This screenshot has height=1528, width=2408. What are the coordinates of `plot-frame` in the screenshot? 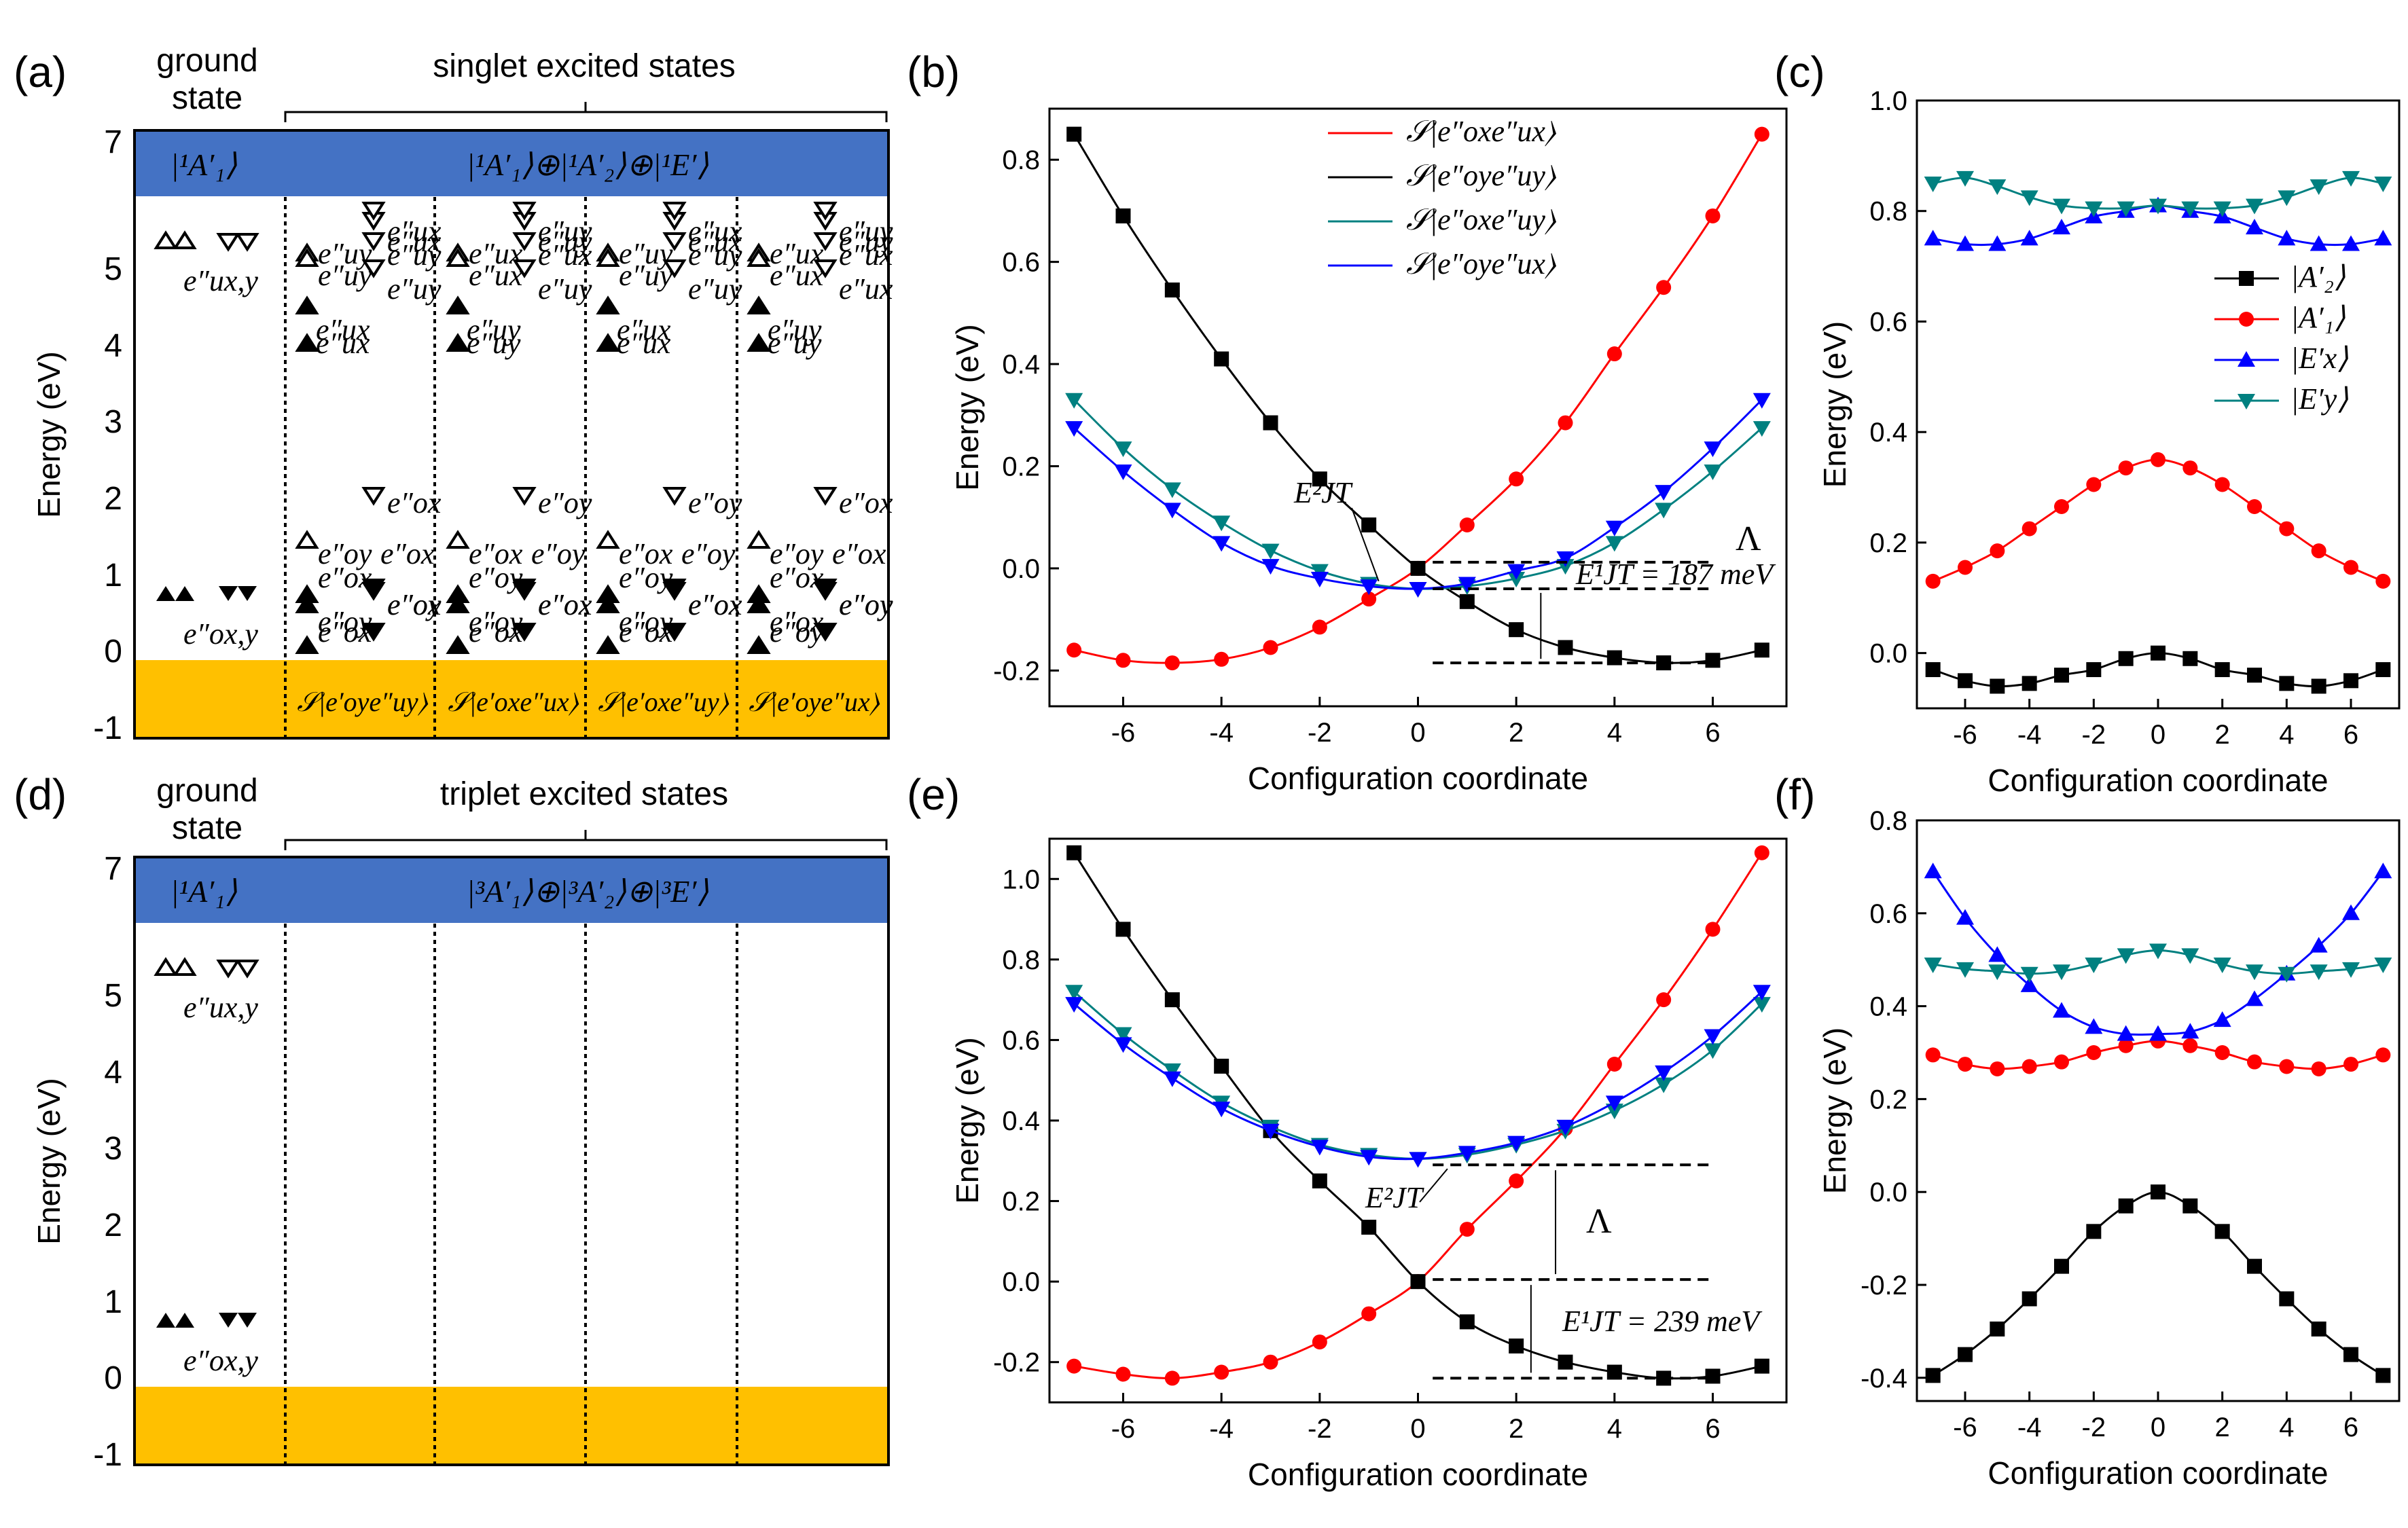 It's located at (2159, 1110).